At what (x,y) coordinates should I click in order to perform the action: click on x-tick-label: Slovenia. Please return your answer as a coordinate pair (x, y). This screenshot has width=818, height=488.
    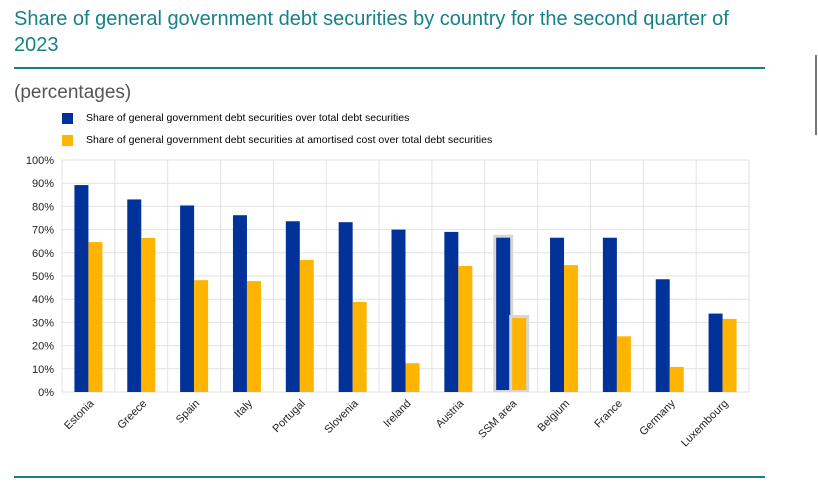
    Looking at the image, I should click on (341, 416).